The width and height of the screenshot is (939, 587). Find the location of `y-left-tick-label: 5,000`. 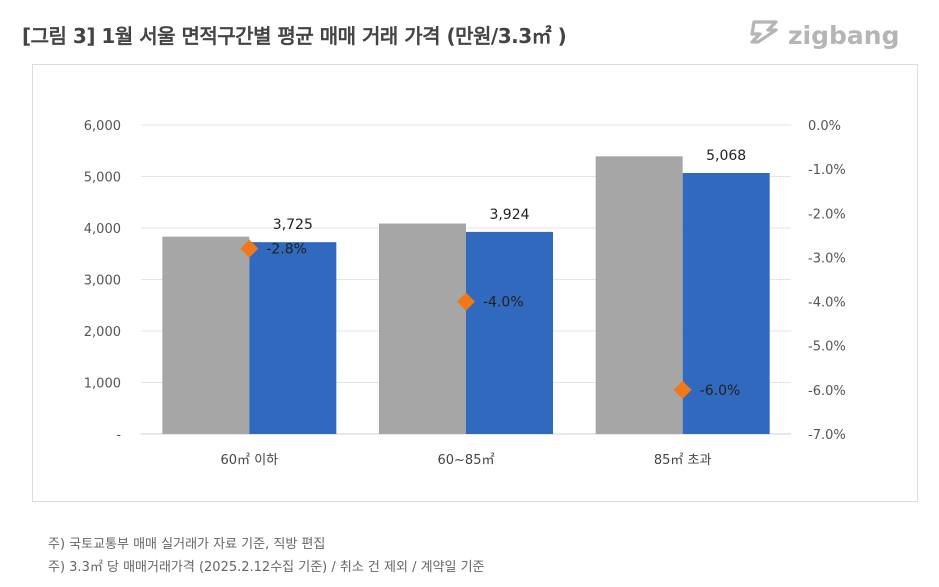

y-left-tick-label: 5,000 is located at coordinates (102, 178).